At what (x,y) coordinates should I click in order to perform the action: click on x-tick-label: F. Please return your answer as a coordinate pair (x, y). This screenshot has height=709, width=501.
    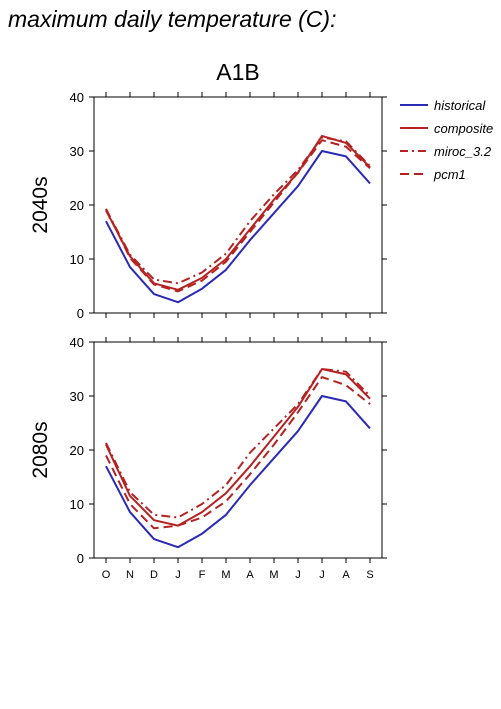
    Looking at the image, I should click on (202, 575).